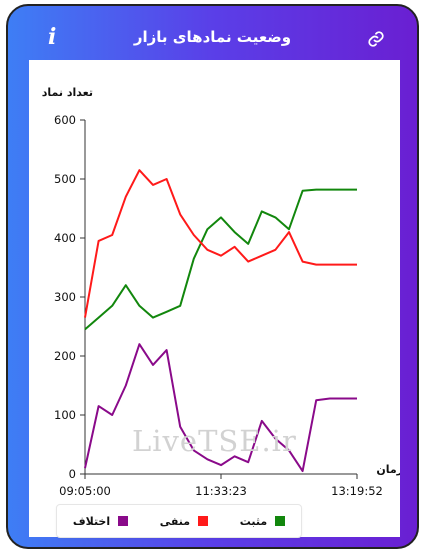 The height and width of the screenshot is (554, 427). What do you see at coordinates (388, 469) in the screenshot?
I see `x-axis-label: زمان` at bounding box center [388, 469].